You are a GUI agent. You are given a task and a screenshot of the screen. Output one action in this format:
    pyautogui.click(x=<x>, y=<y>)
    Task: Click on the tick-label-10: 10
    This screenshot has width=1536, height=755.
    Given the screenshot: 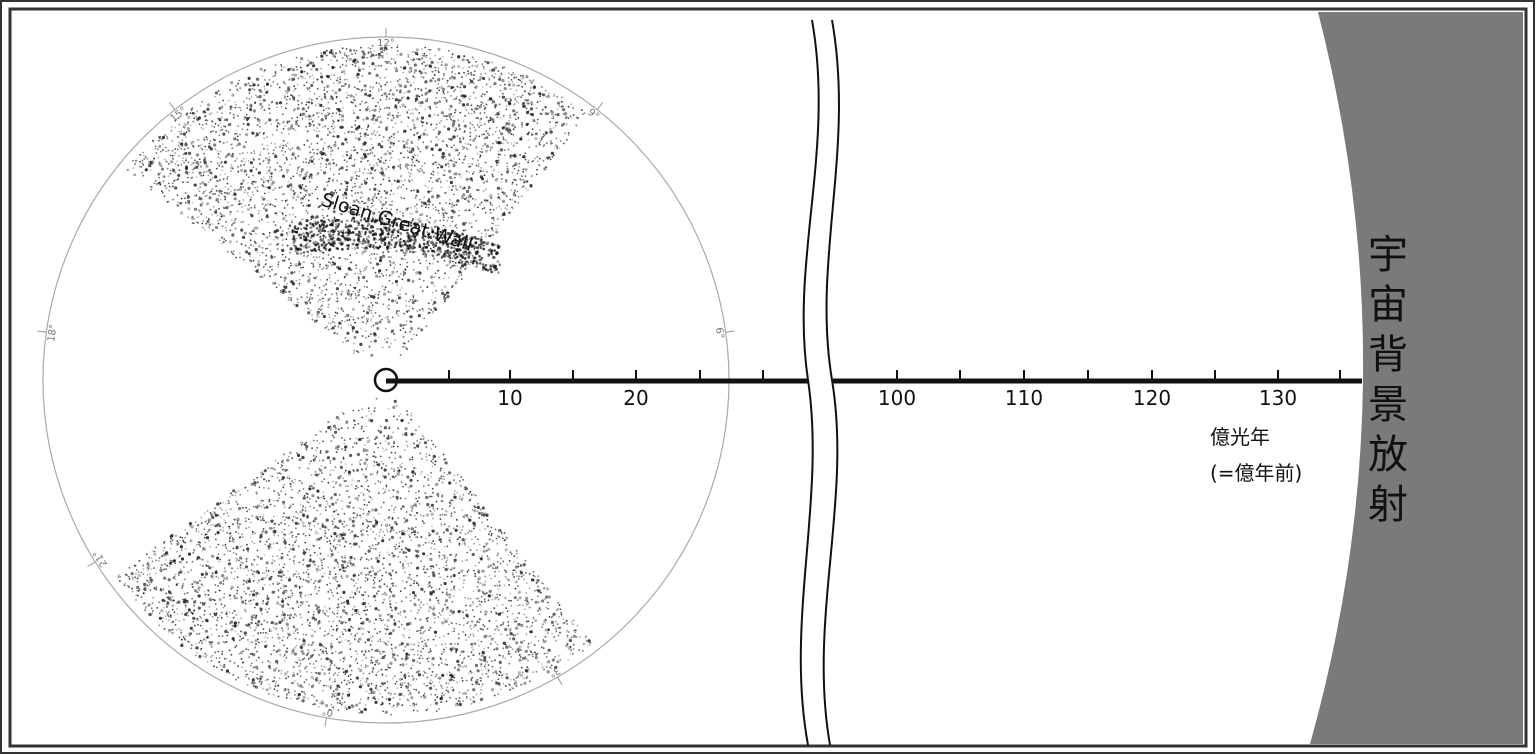 What is the action you would take?
    pyautogui.click(x=509, y=398)
    